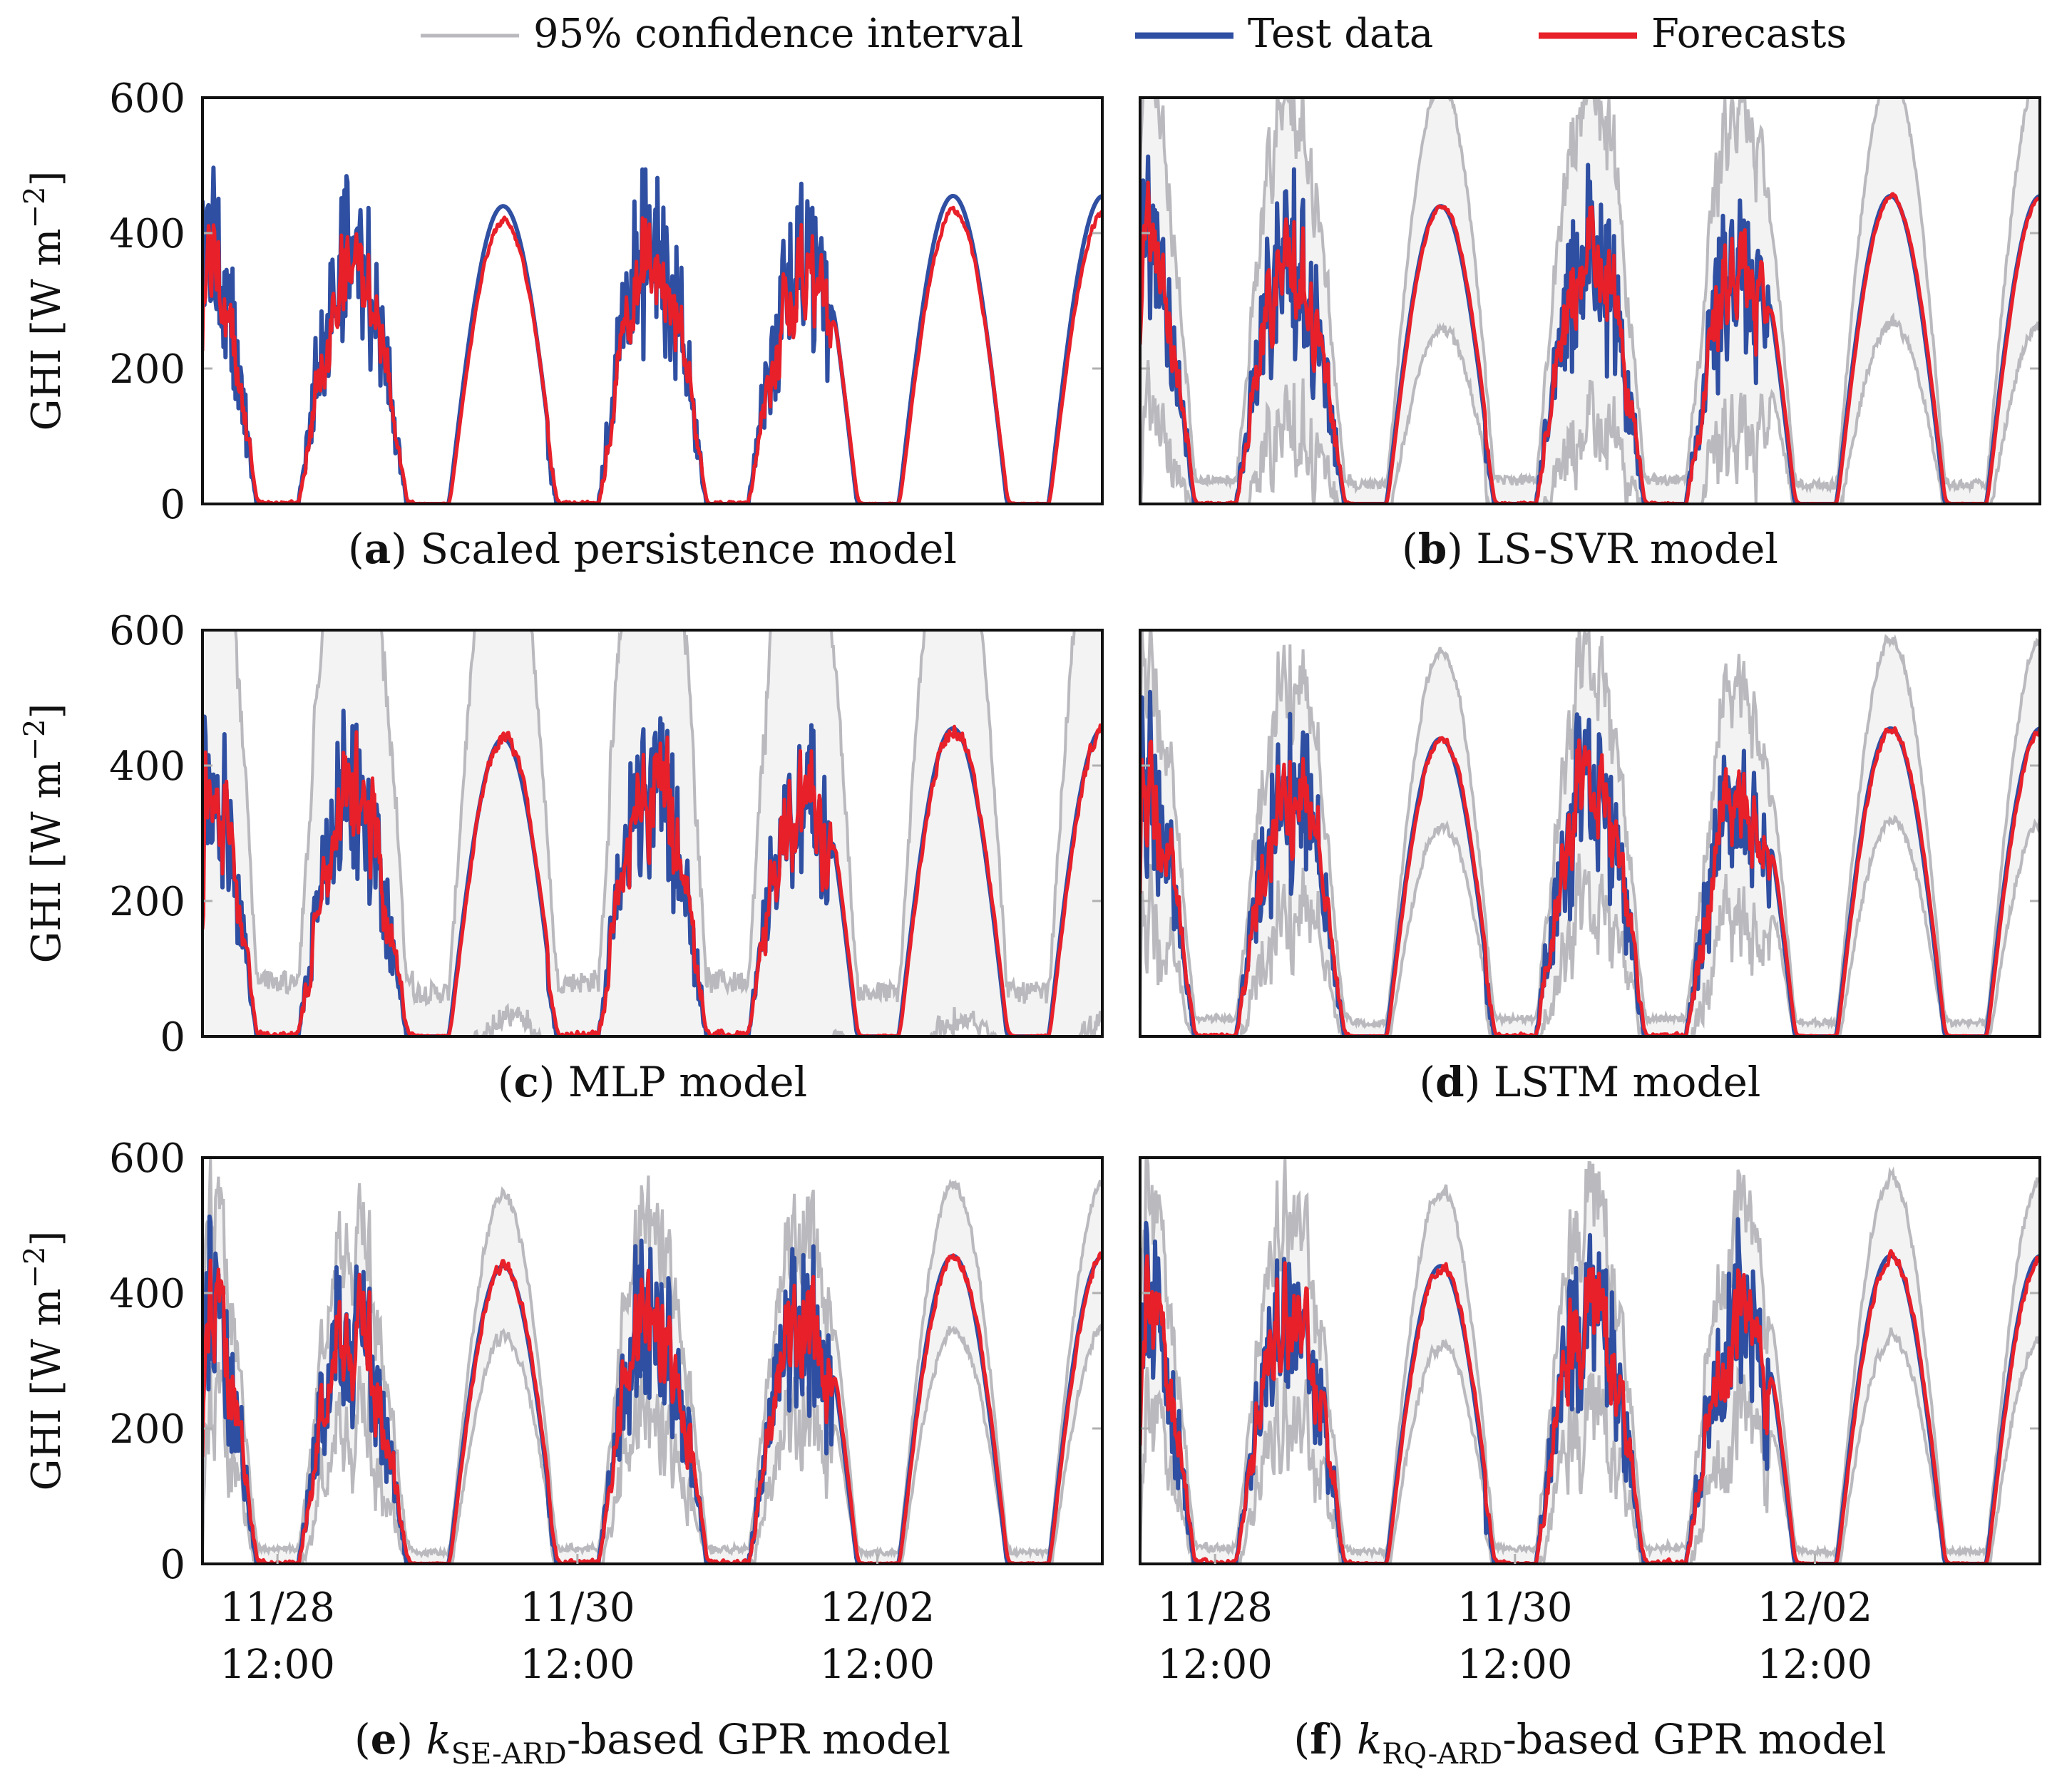 The image size is (2057, 1792). I want to click on caption-letter: c, so click(525, 1082).